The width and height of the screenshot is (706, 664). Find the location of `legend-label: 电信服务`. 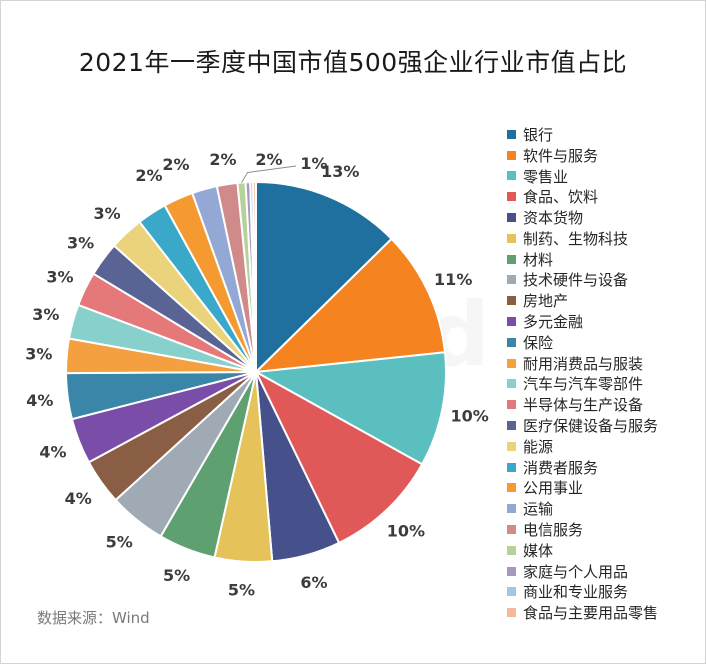

legend-label: 电信服务 is located at coordinates (553, 530).